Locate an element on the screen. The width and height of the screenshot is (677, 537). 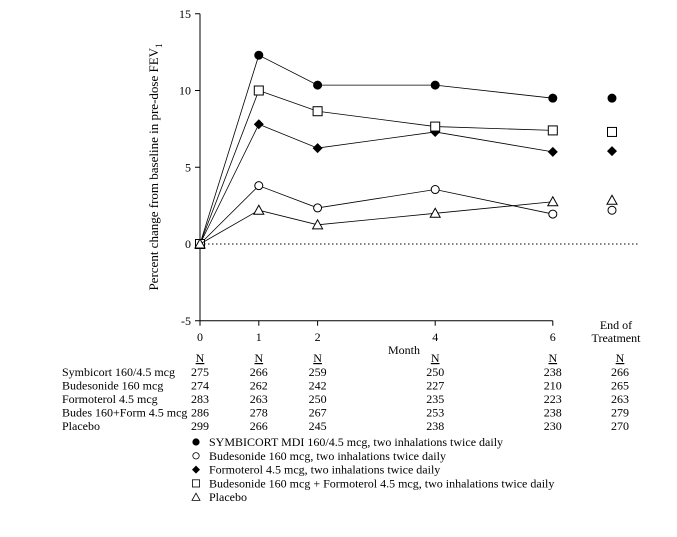
n-value: 210 is located at coordinates (553, 386).